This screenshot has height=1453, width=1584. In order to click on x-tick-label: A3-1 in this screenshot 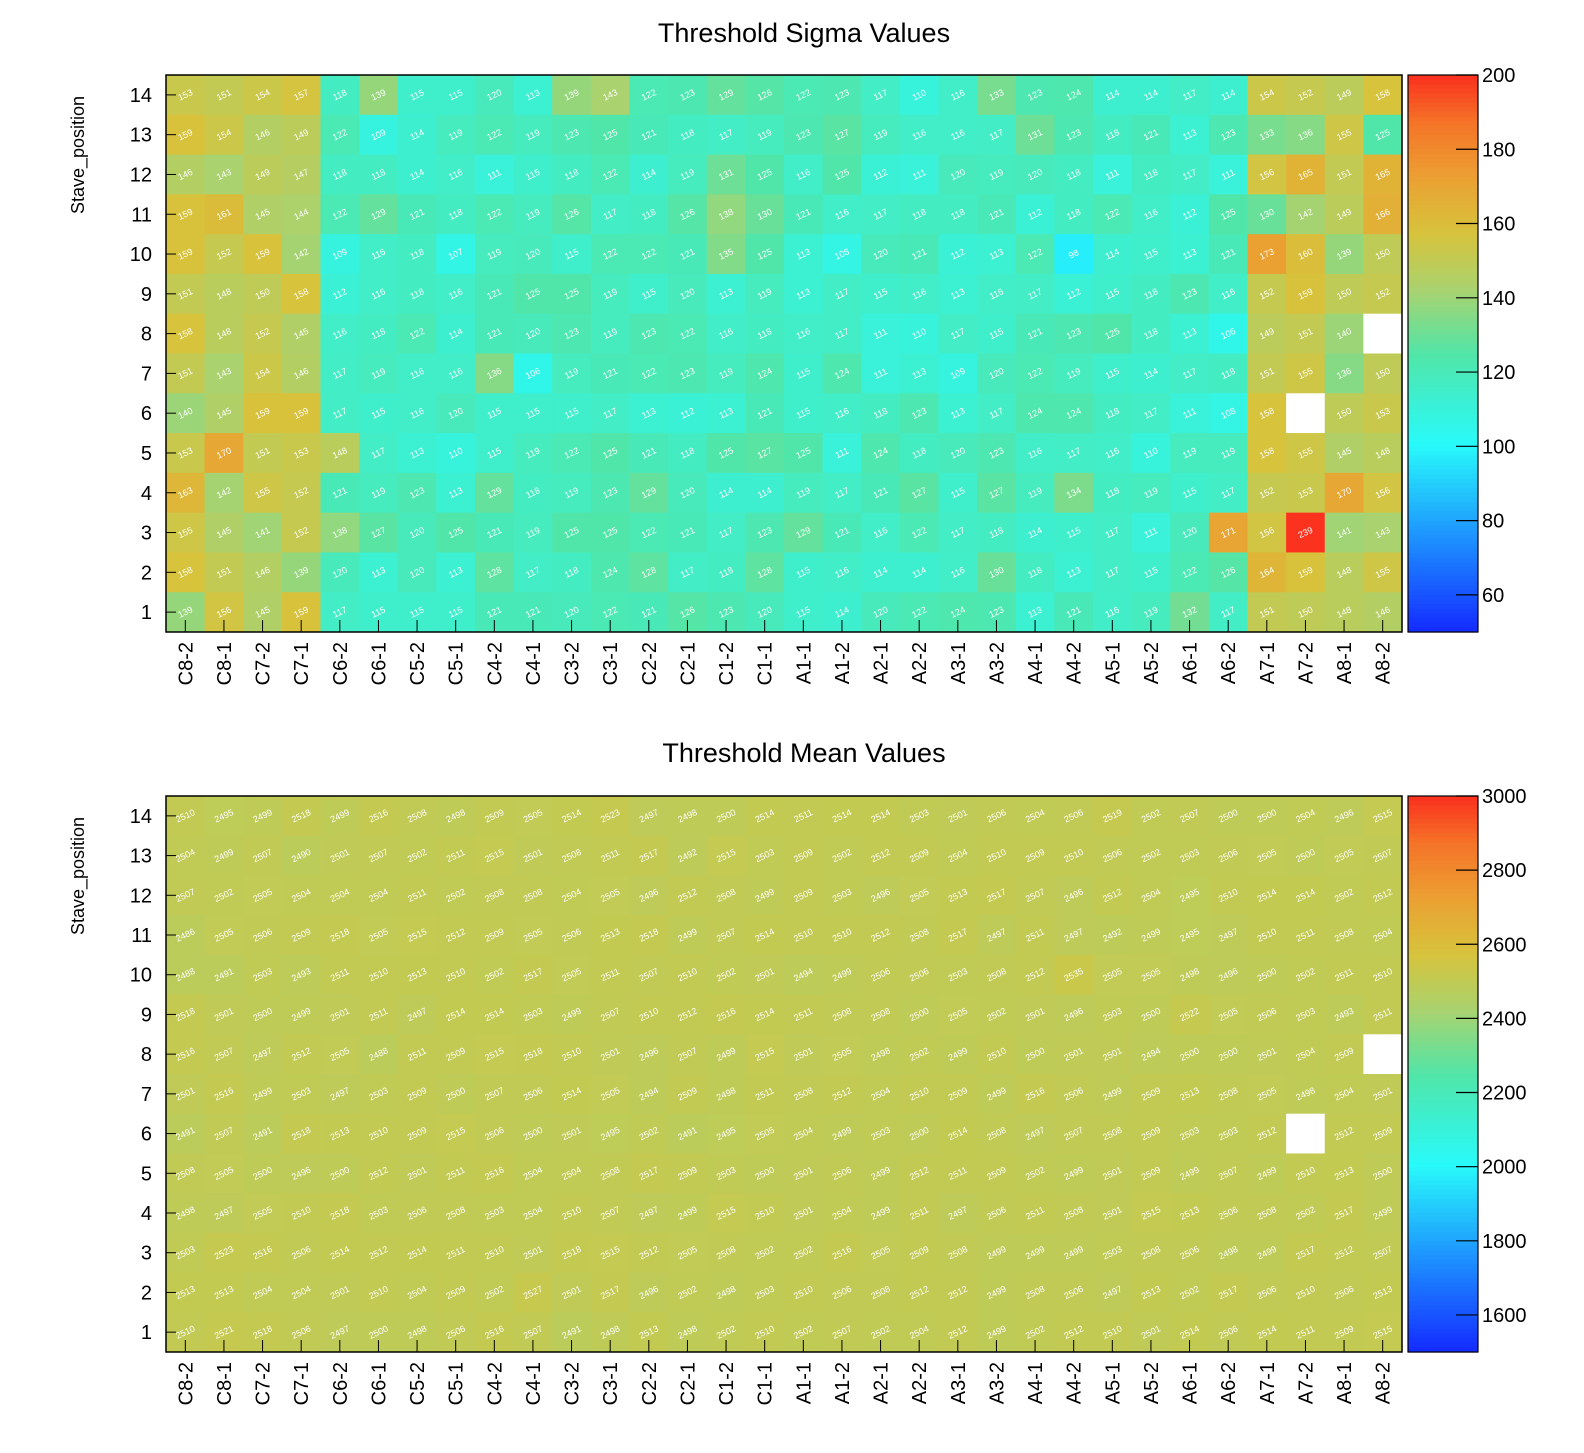, I will do `click(959, 1383)`.